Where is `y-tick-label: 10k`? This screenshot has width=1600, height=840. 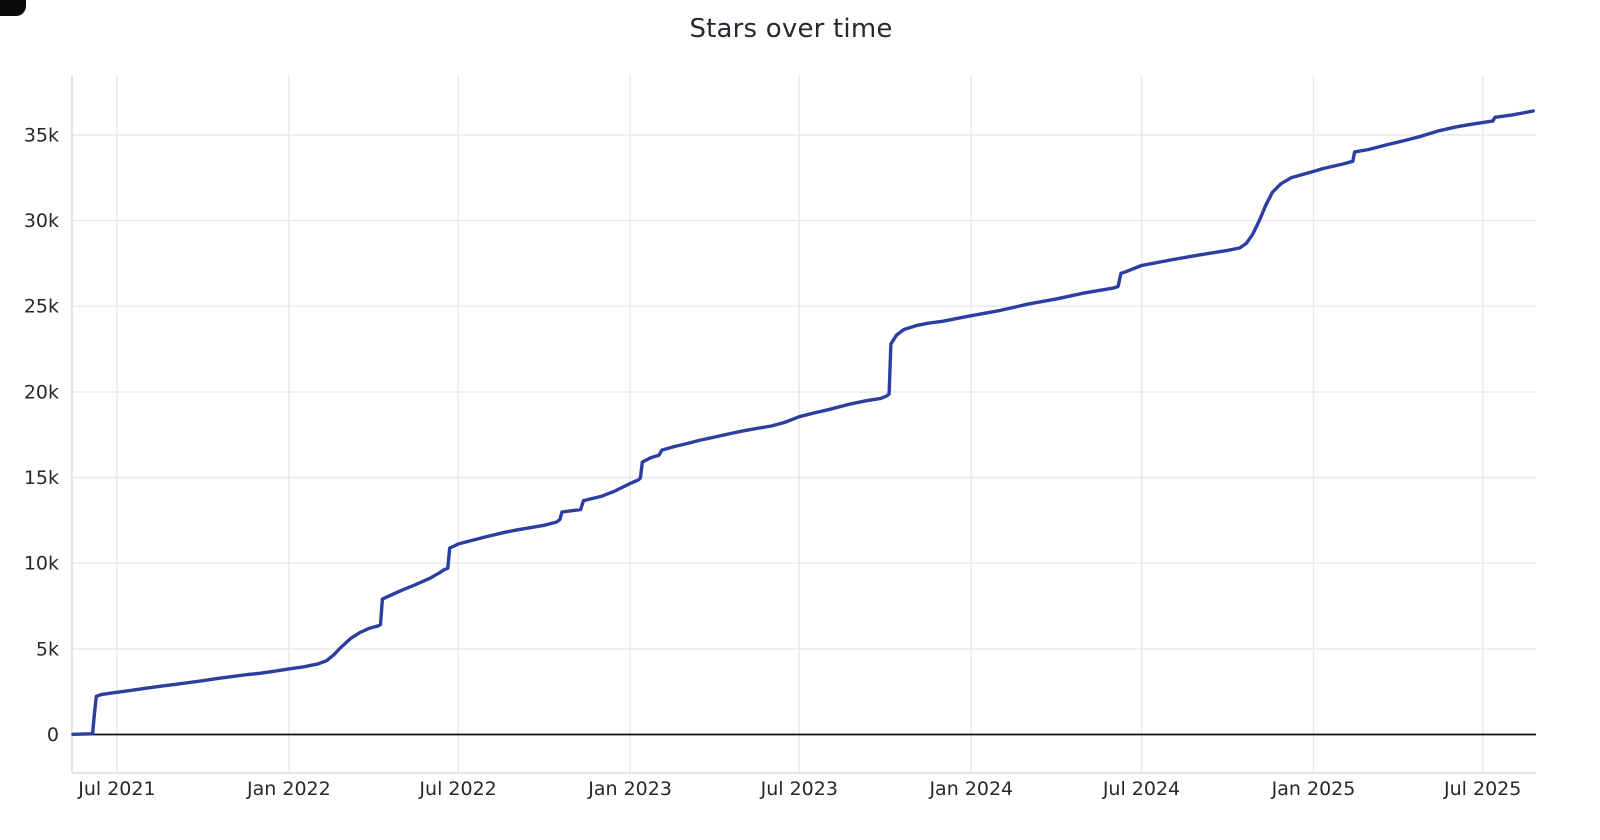
y-tick-label: 10k is located at coordinates (41, 564).